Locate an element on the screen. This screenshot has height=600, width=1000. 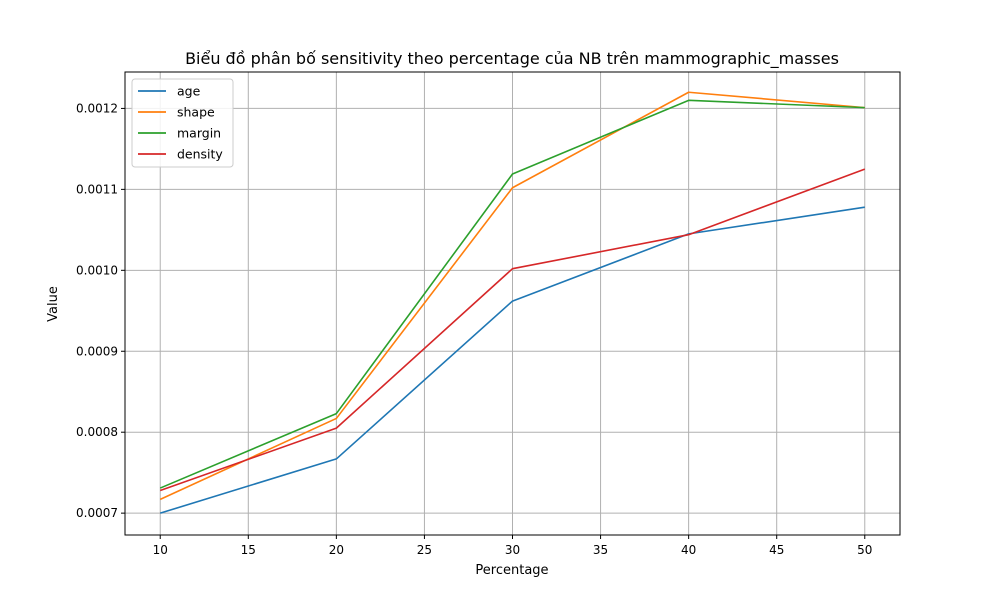
x-tick-label: 30 is located at coordinates (512, 550).